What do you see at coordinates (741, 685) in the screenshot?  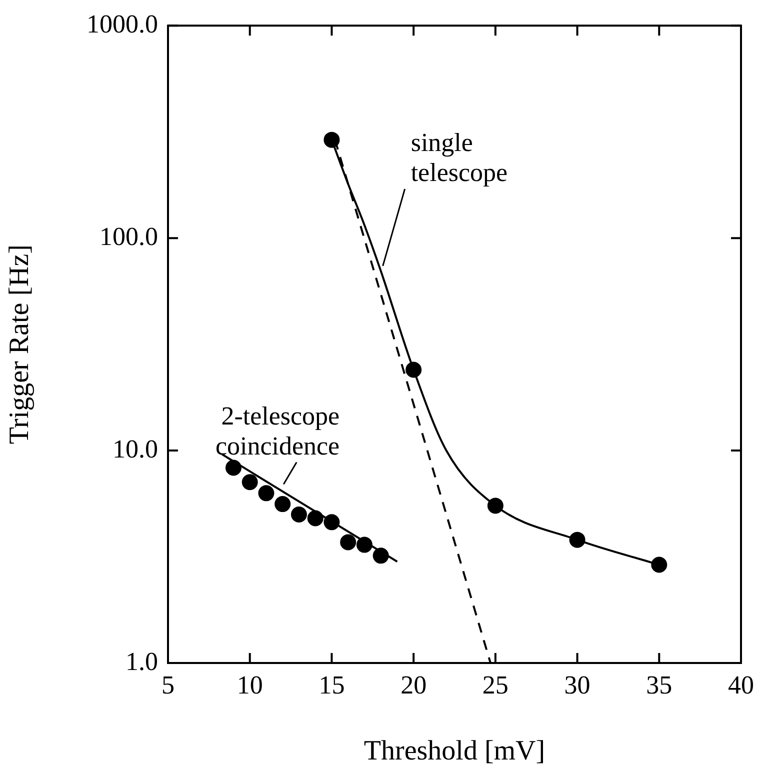 I see `x-tick-label: 40` at bounding box center [741, 685].